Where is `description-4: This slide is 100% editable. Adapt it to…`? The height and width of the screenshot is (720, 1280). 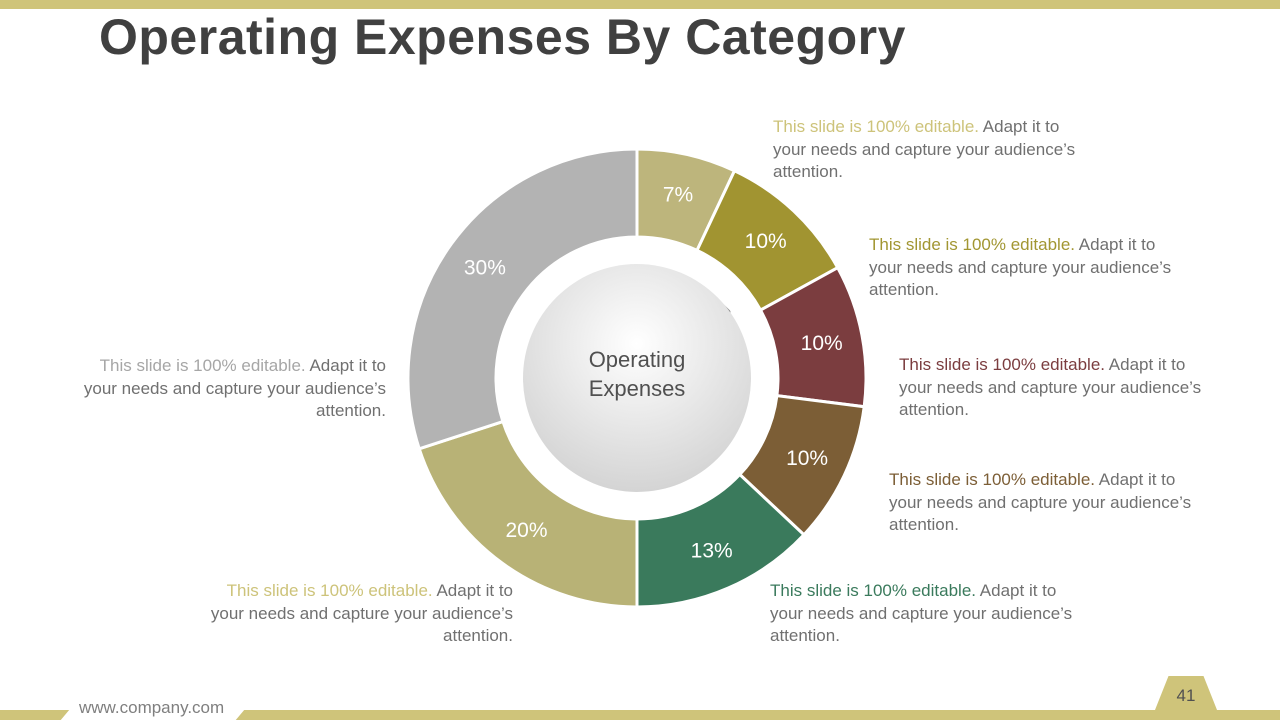 description-4: This slide is 100% editable. Adapt it to… is located at coordinates (1044, 503).